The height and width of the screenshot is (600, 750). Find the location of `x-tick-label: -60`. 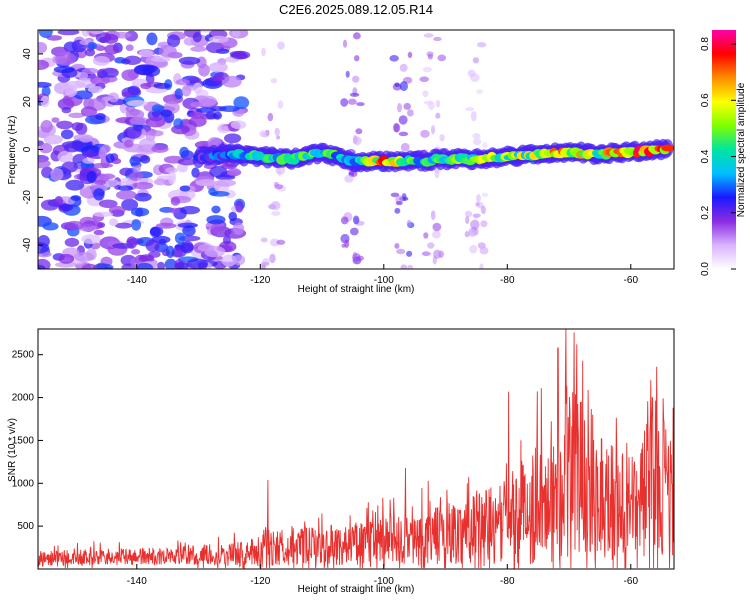

x-tick-label: -60 is located at coordinates (631, 280).